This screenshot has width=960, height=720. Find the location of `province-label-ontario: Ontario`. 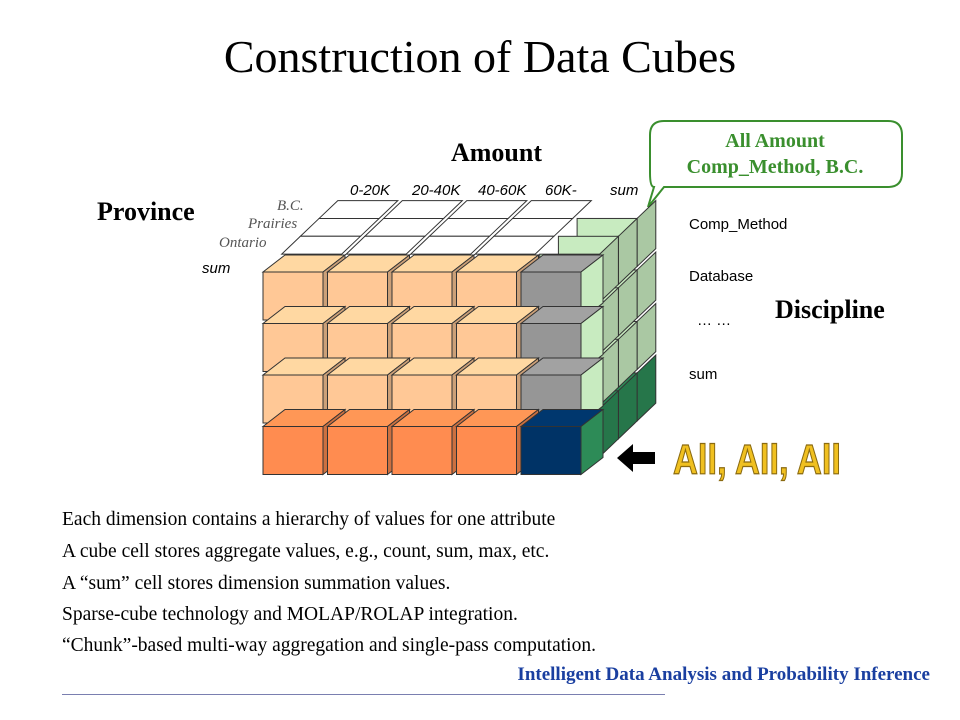

province-label-ontario: Ontario is located at coordinates (243, 243).